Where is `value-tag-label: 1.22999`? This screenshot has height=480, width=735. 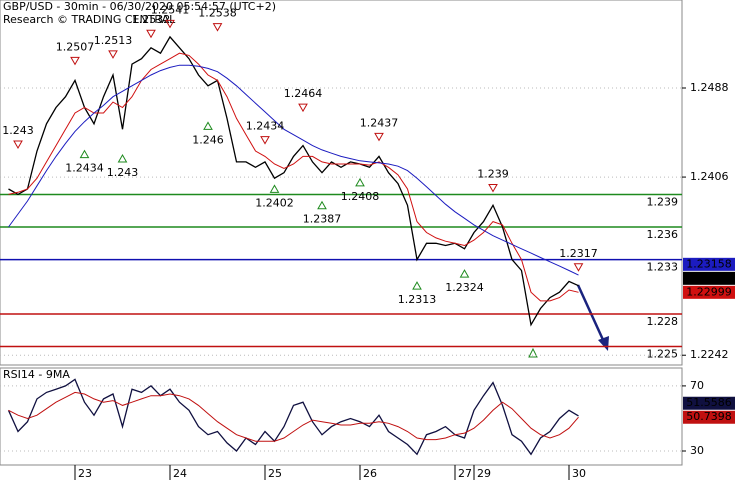
value-tag-label: 1.22999 is located at coordinates (709, 291).